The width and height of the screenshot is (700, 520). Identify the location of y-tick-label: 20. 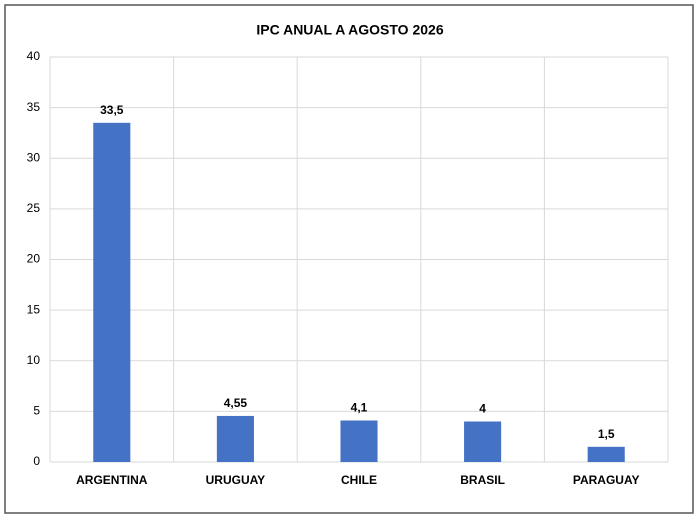
(34, 259).